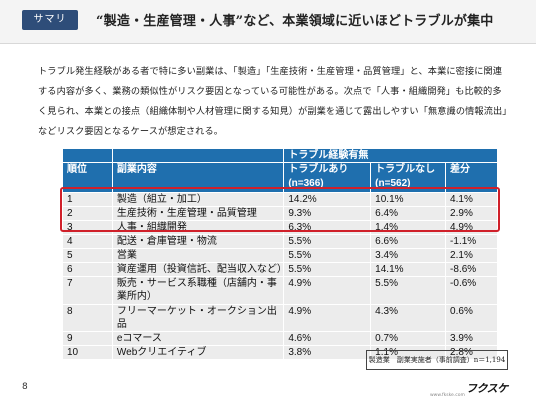 The height and width of the screenshot is (403, 536). Describe the element at coordinates (87, 155) in the screenshot. I see `header-blank-rank` at that location.